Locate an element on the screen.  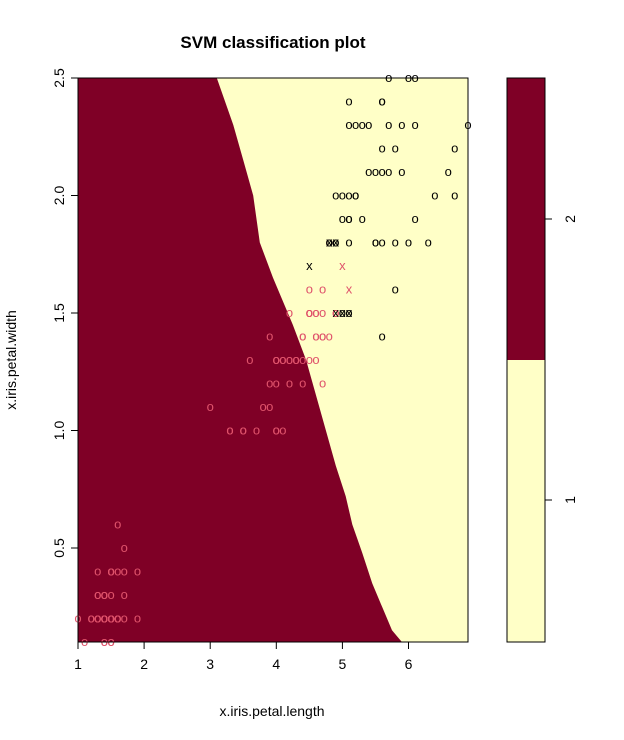
color-legend: 12 is located at coordinates (542, 360).